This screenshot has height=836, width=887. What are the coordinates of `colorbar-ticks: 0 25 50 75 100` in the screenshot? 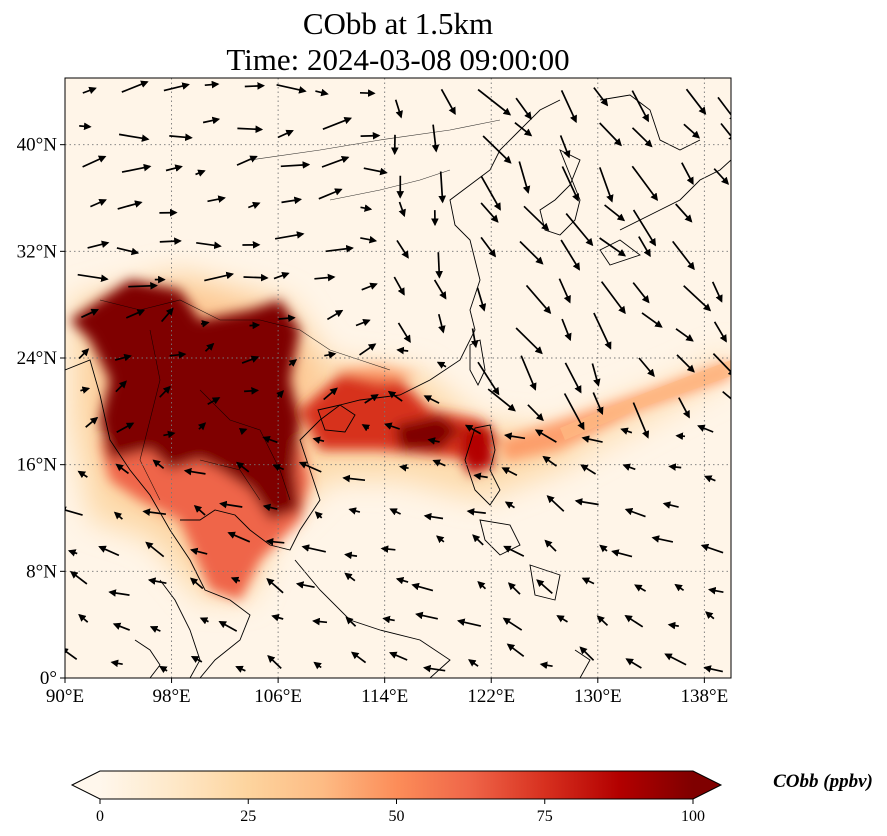 It's located at (400, 812).